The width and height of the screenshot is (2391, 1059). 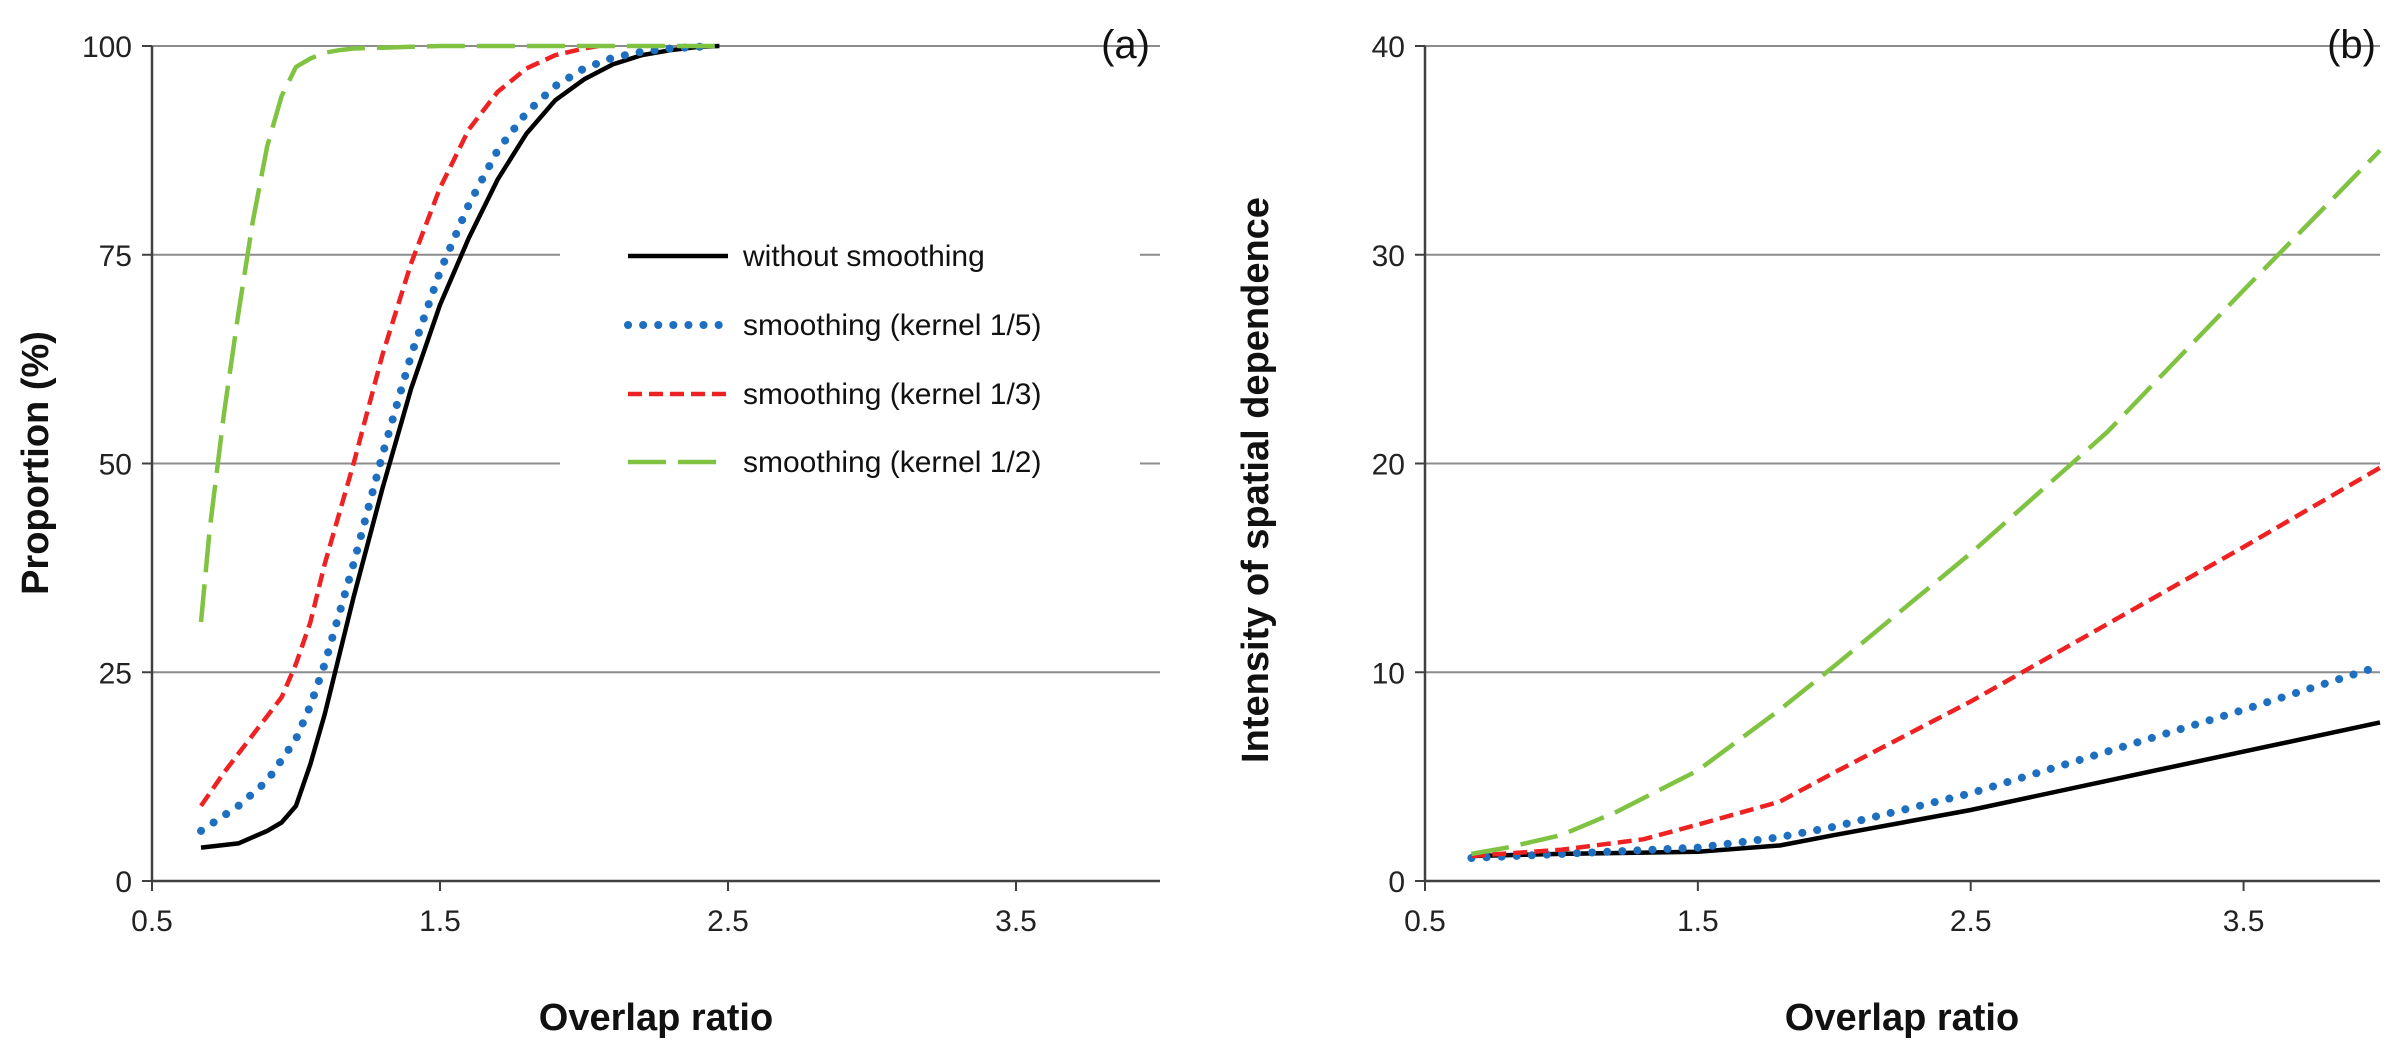 I want to click on y-tick-label: 30, so click(x=1388, y=256).